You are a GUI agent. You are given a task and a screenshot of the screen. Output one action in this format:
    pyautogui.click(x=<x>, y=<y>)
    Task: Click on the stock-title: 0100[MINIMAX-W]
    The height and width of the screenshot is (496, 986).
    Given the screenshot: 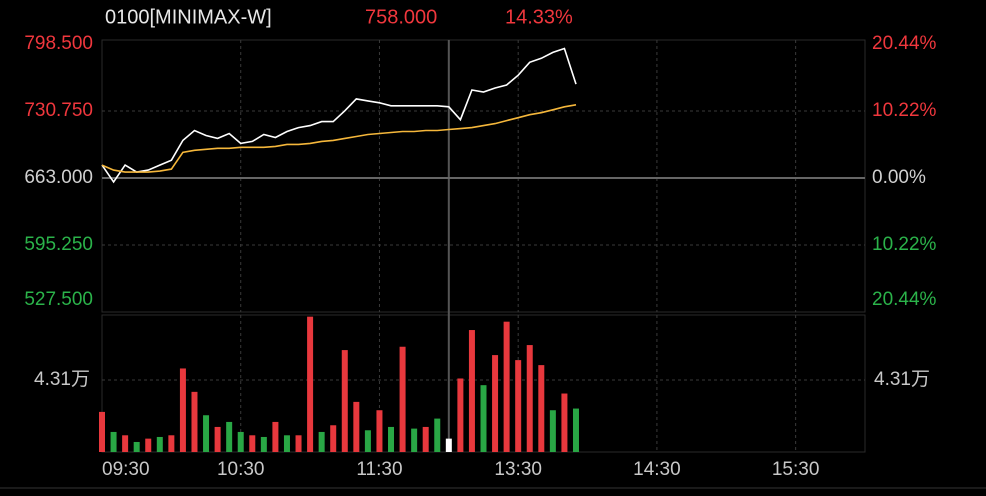 What is the action you would take?
    pyautogui.click(x=188, y=17)
    